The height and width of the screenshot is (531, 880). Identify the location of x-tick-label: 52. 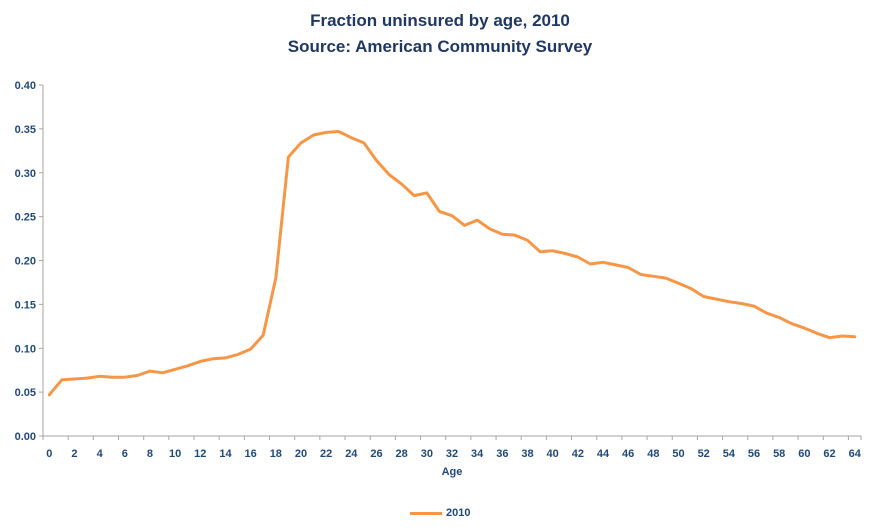
(704, 454).